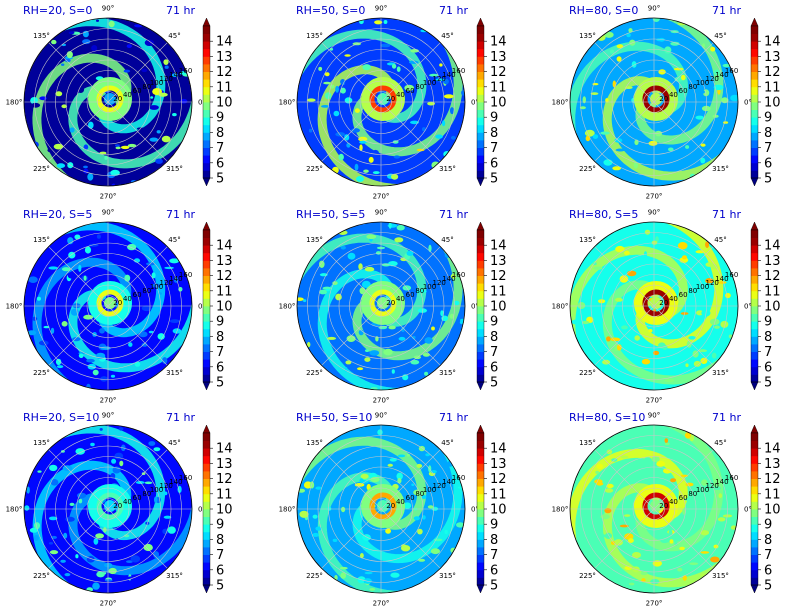 The width and height of the screenshot is (785, 612). What do you see at coordinates (175, 279) in the screenshot?
I see `radial-tick-label: 140` at bounding box center [175, 279].